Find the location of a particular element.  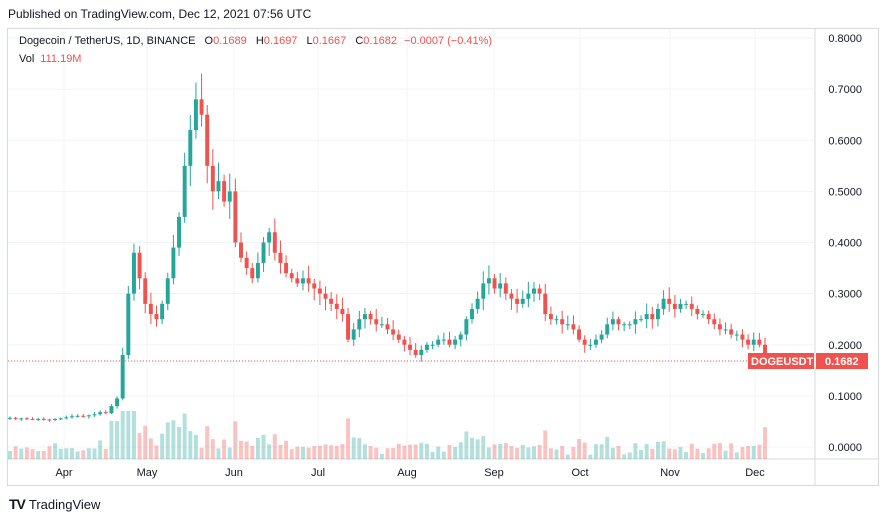

legend-close-key: C is located at coordinates (359, 41).